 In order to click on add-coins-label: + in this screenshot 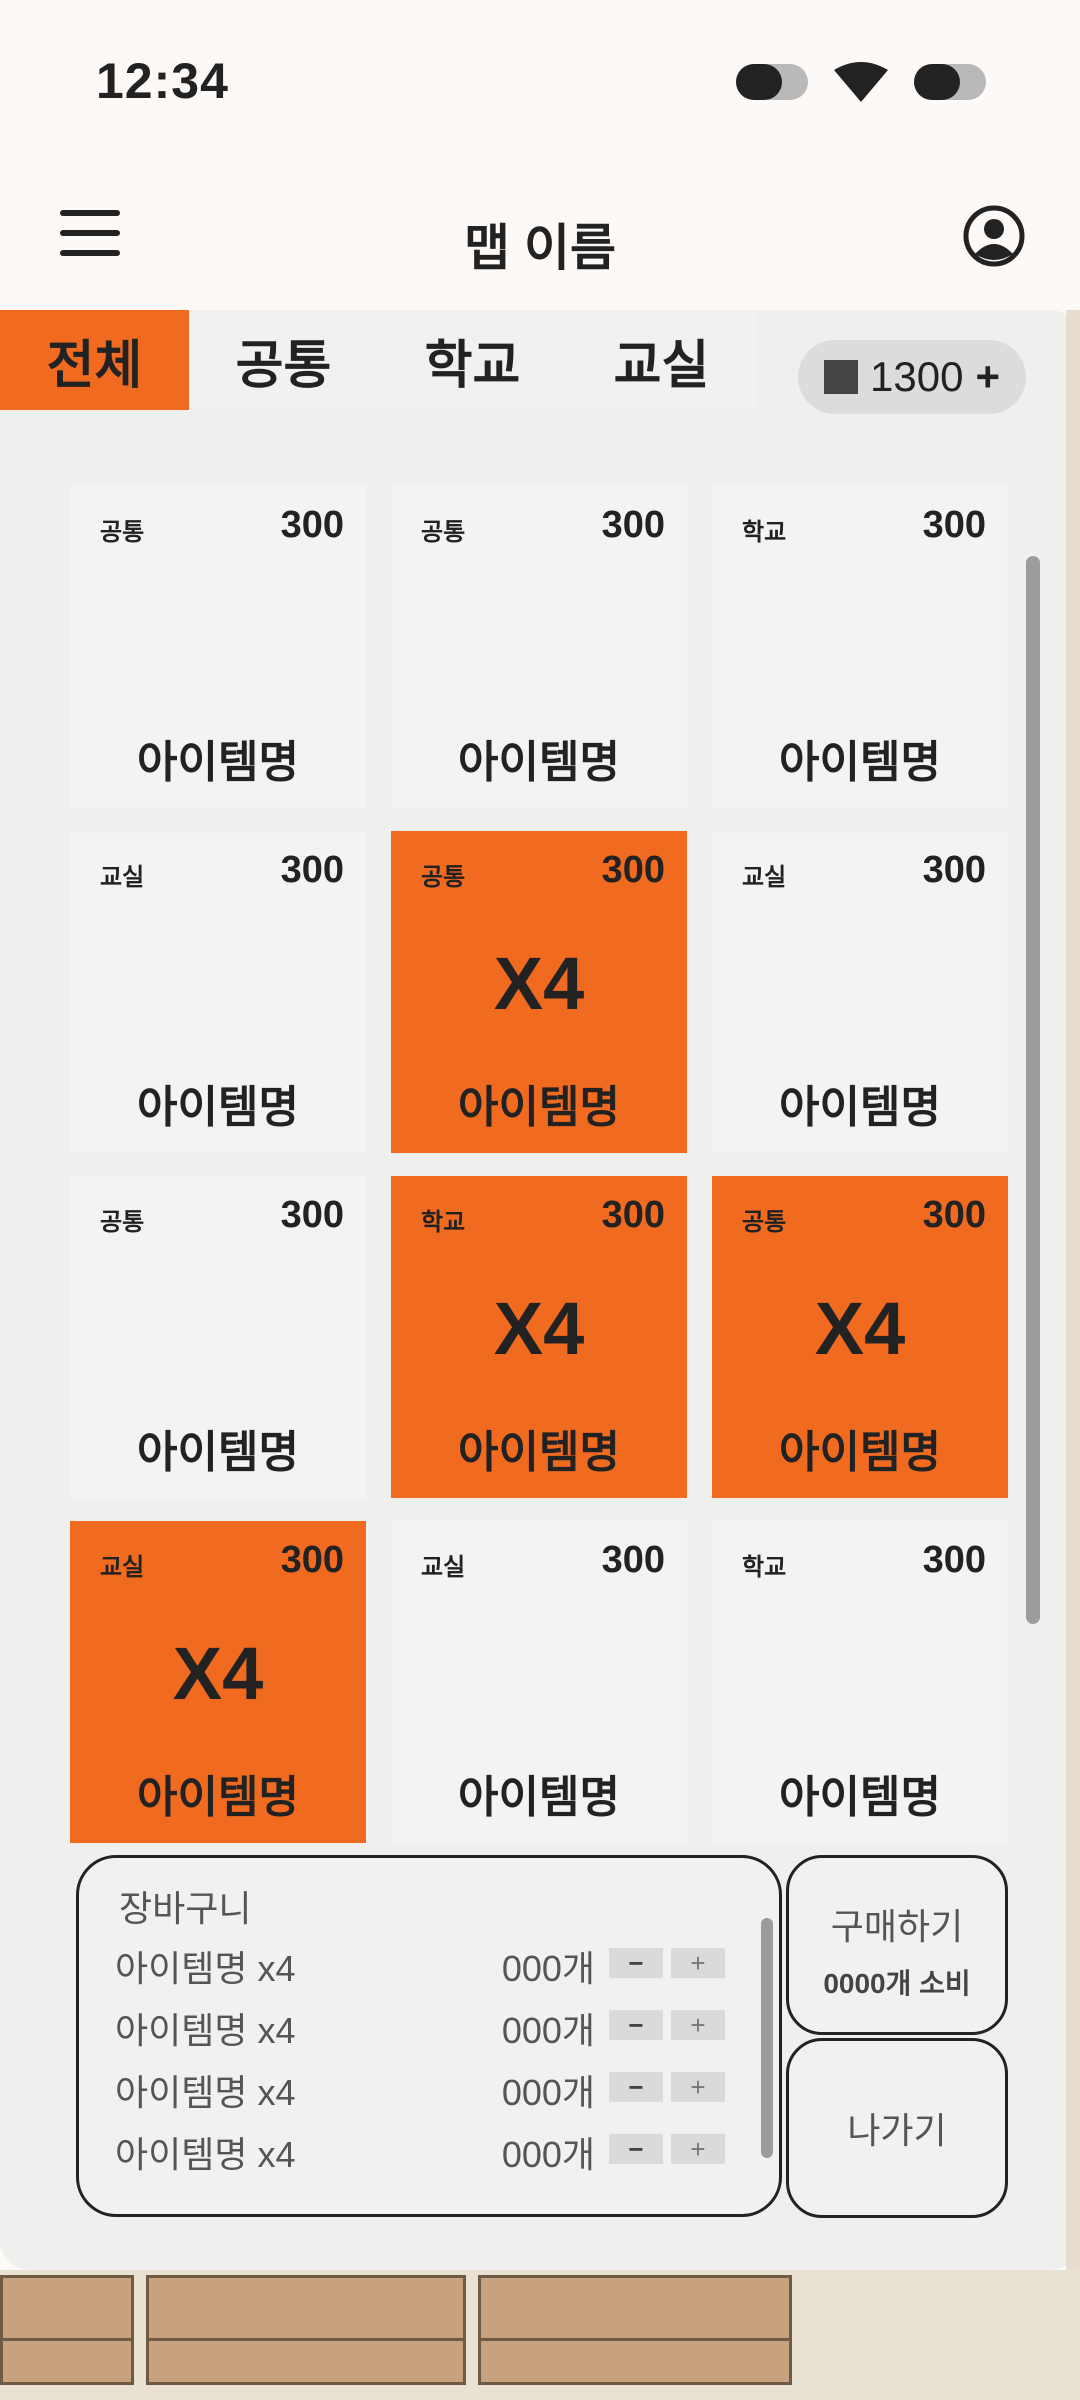, I will do `click(987, 376)`.